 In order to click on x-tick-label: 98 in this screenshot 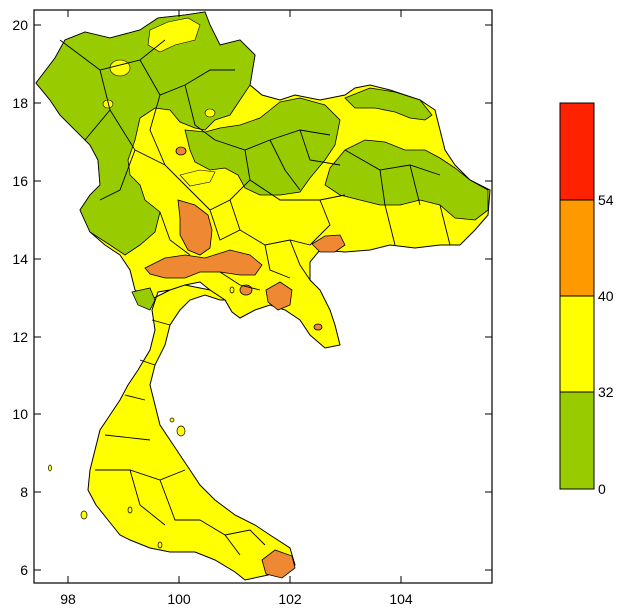, I will do `click(68, 599)`.